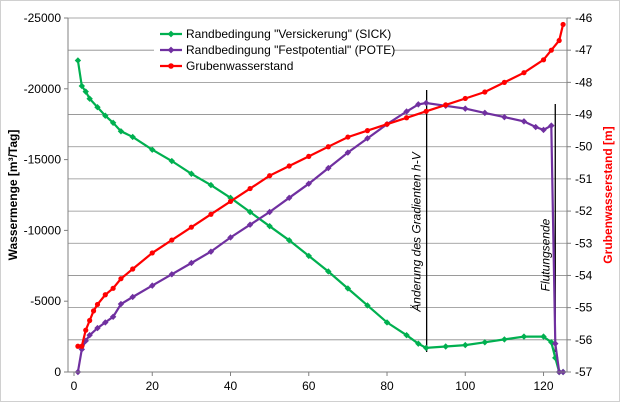  I want to click on legend-label: Randbedingung "Festpotential" (POTE), so click(290, 50).